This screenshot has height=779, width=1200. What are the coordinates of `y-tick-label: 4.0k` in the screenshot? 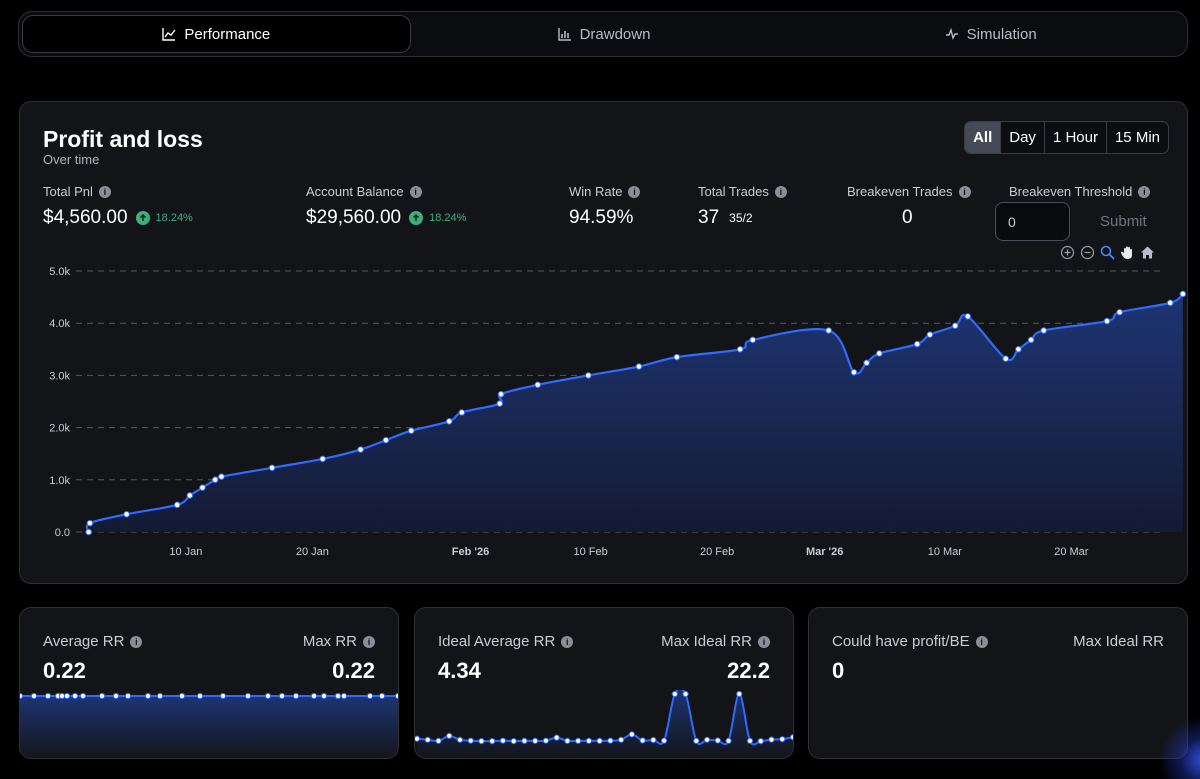 It's located at (59, 324).